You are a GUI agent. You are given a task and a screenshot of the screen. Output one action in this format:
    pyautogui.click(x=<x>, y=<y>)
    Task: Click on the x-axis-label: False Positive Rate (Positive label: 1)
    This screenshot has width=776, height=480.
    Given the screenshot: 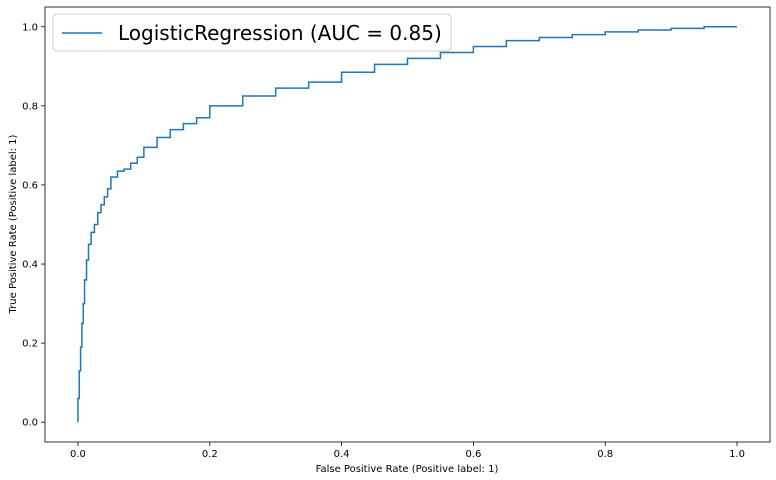 What is the action you would take?
    pyautogui.click(x=407, y=469)
    